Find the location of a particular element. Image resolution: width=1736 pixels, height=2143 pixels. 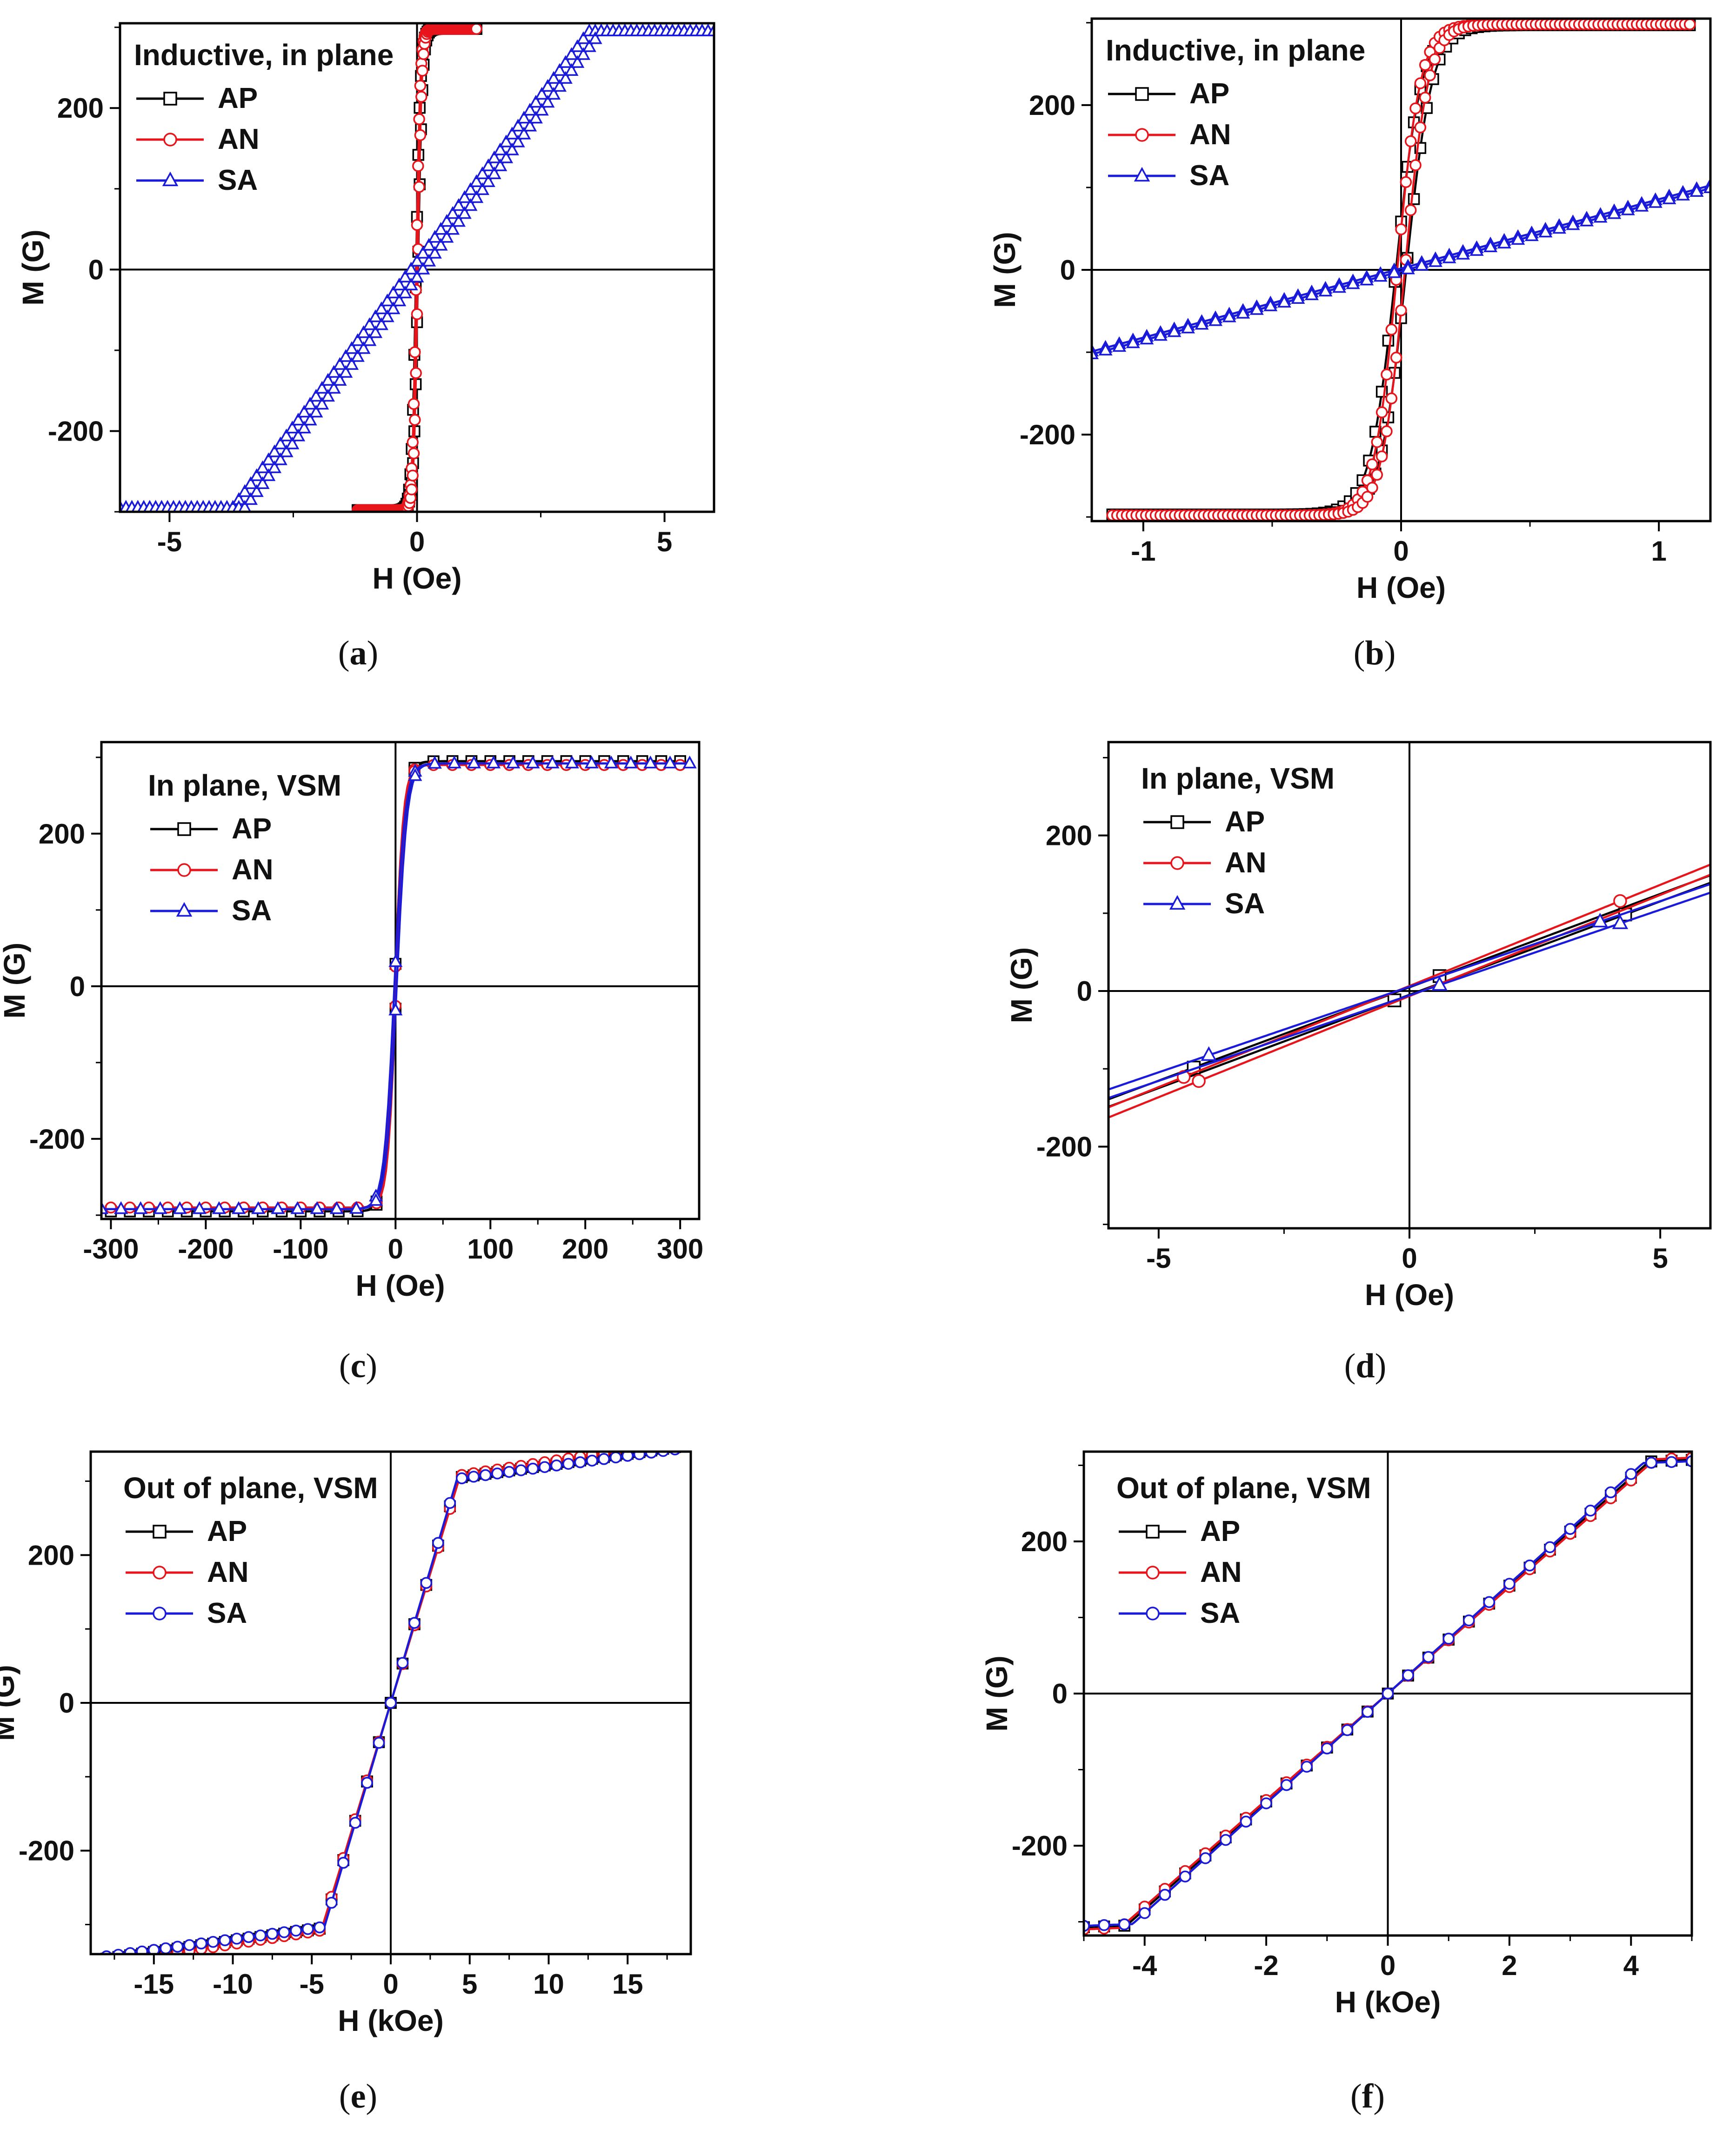

panel-caption: (b) is located at coordinates (1374, 653).